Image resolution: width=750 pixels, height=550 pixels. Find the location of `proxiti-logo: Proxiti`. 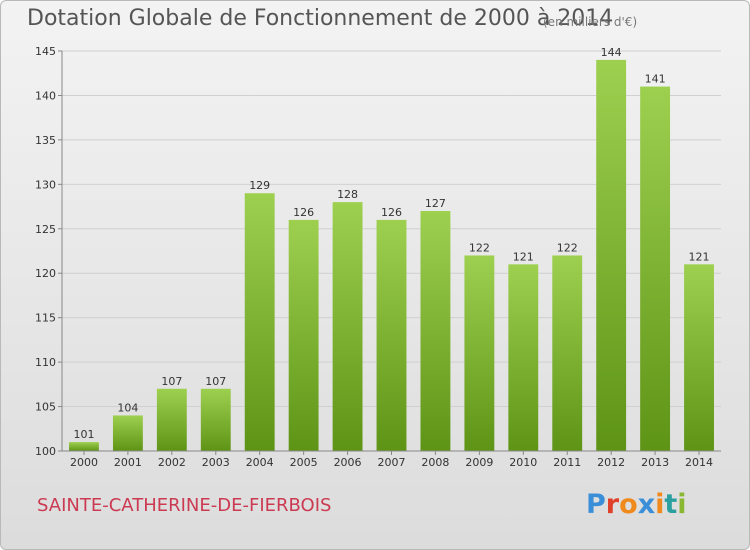

proxiti-logo: Proxiti is located at coordinates (636, 504).